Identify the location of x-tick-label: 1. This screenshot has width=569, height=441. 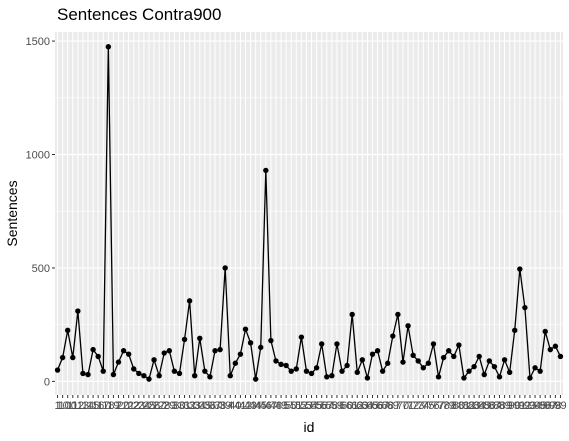
(57, 406).